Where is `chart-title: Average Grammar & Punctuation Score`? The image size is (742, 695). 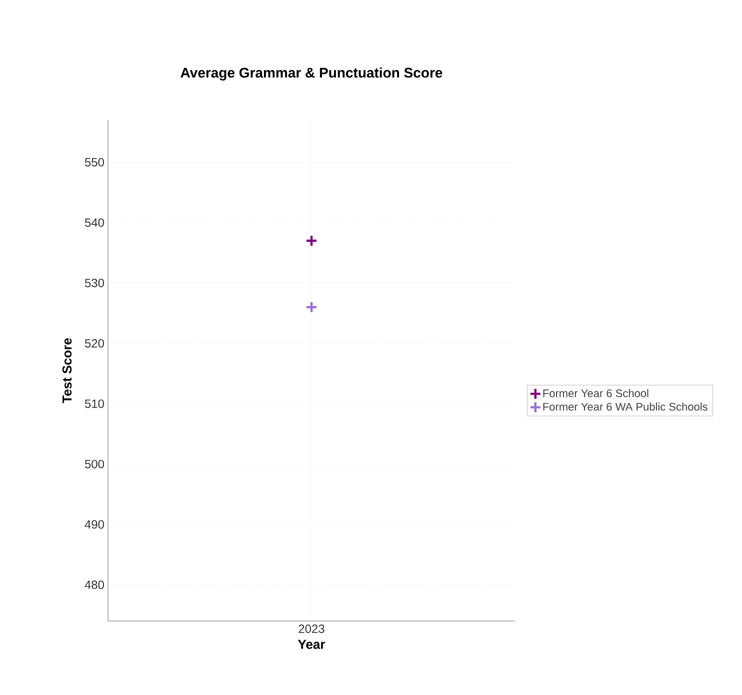 chart-title: Average Grammar & Punctuation Score is located at coordinates (311, 74).